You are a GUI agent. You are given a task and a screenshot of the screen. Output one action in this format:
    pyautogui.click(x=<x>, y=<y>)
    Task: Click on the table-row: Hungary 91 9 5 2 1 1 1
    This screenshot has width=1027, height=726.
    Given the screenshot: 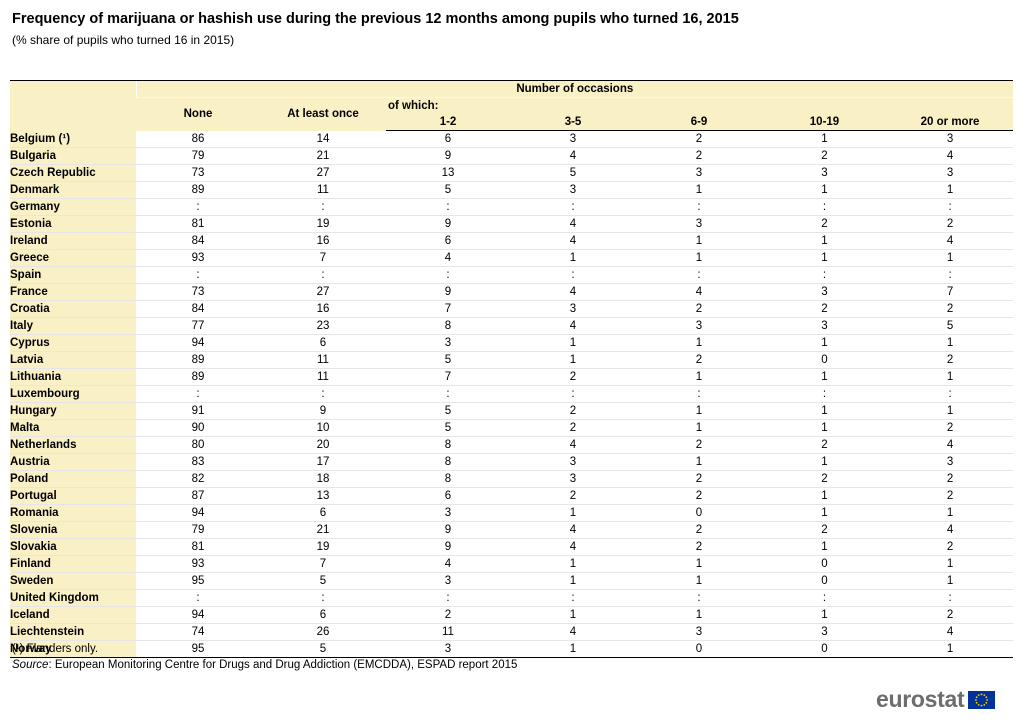 What is the action you would take?
    pyautogui.click(x=512, y=411)
    